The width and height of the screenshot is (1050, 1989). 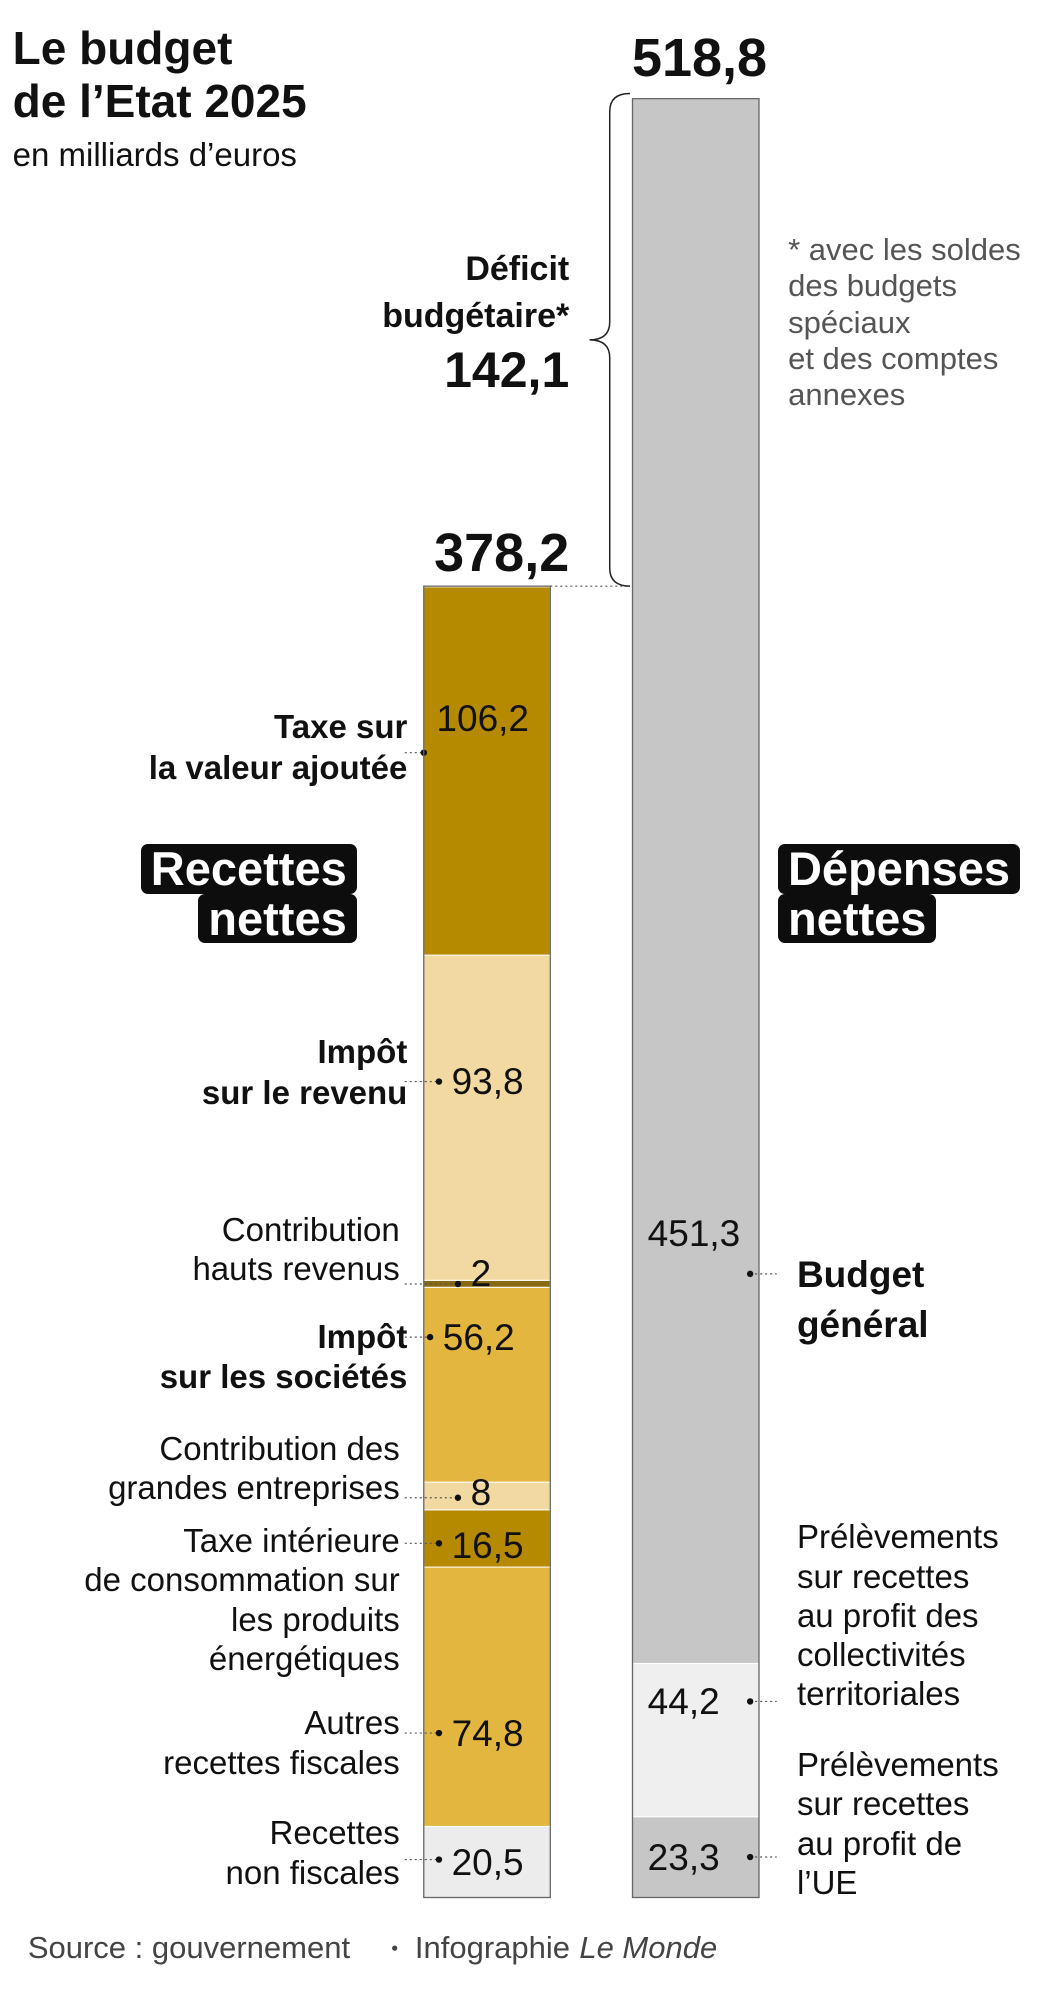 What do you see at coordinates (827, 1882) in the screenshot?
I see `segment-label-line: l’UE` at bounding box center [827, 1882].